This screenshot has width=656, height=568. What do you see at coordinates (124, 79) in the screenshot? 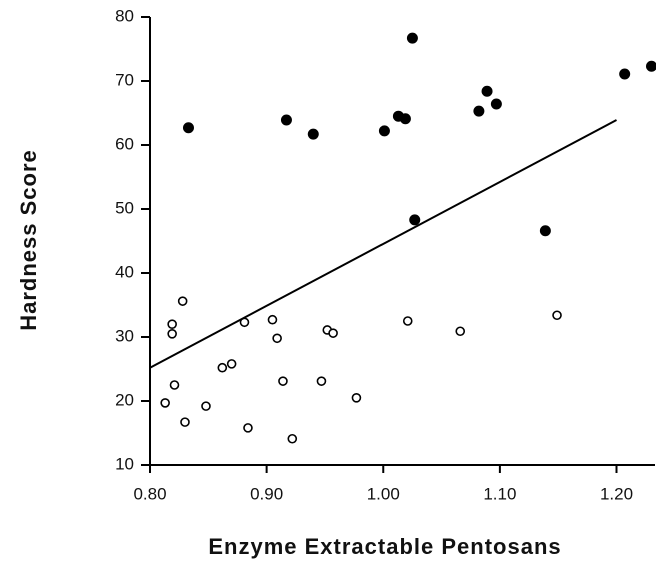
I see `y-tick-label: 70` at bounding box center [124, 79].